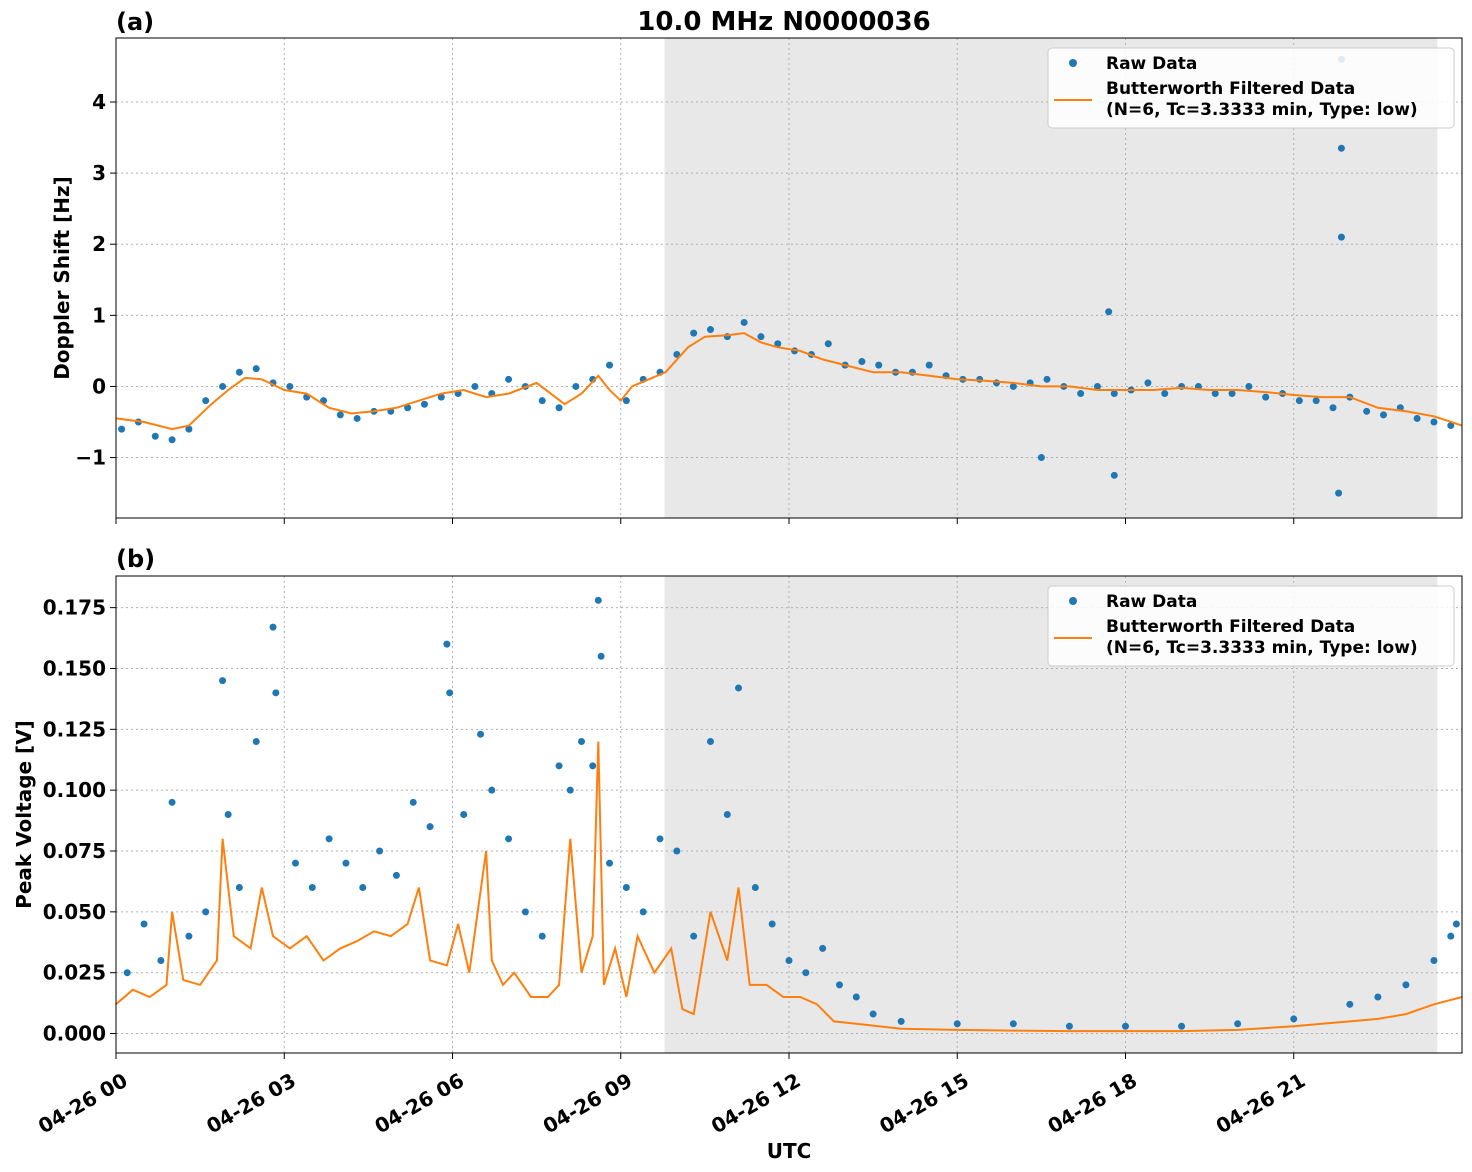 The height and width of the screenshot is (1172, 1472). I want to click on x-tick-label: 04-26 18, so click(1092, 1103).